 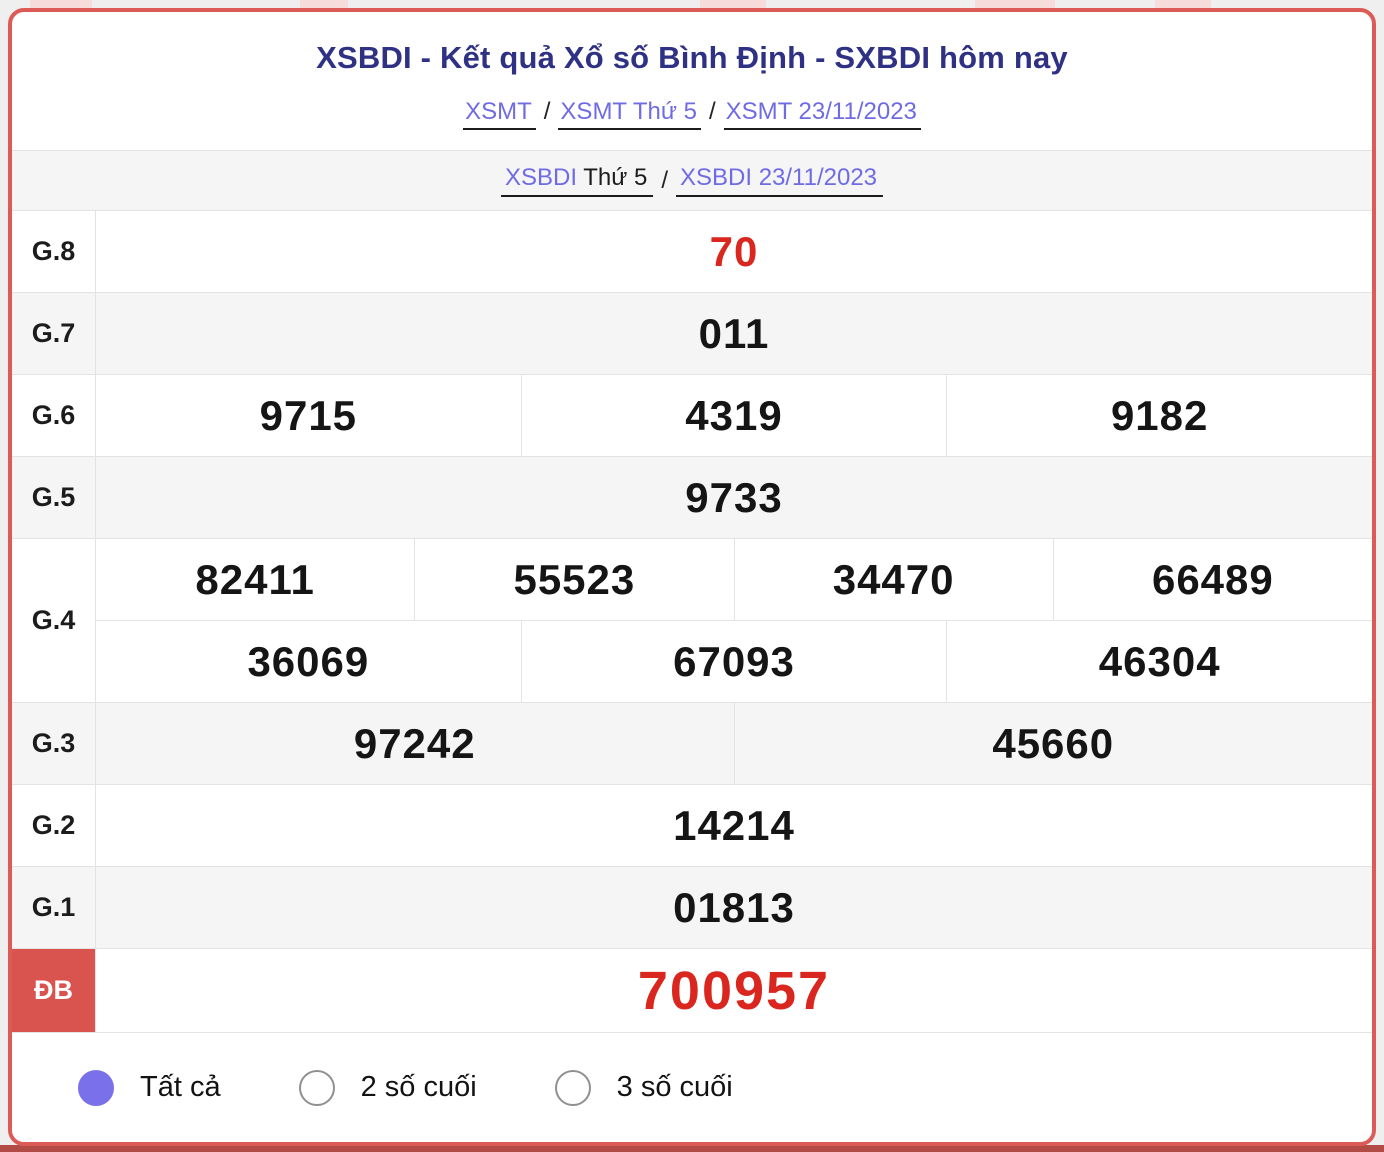 What do you see at coordinates (54, 743) in the screenshot?
I see `prize-label-g3: G.3` at bounding box center [54, 743].